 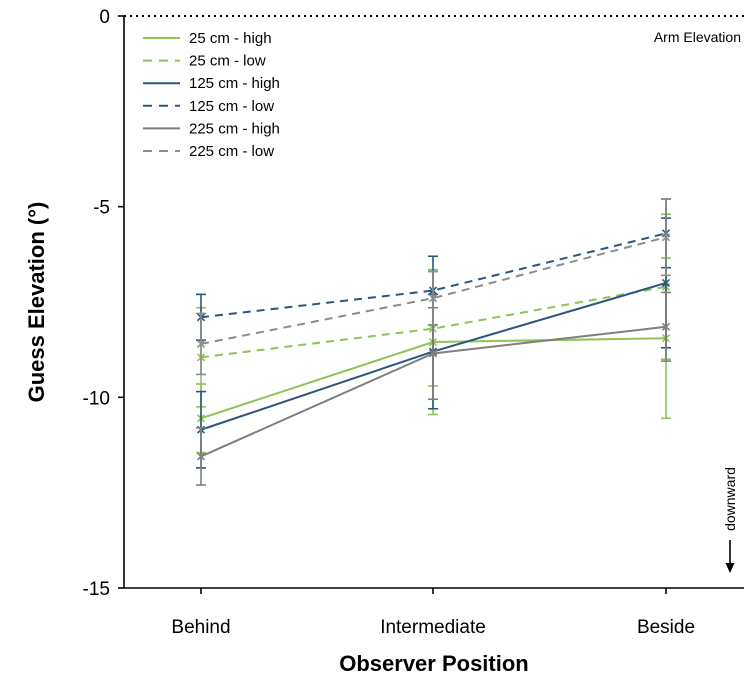 What do you see at coordinates (434, 663) in the screenshot?
I see `x-axis-title: Observer Position` at bounding box center [434, 663].